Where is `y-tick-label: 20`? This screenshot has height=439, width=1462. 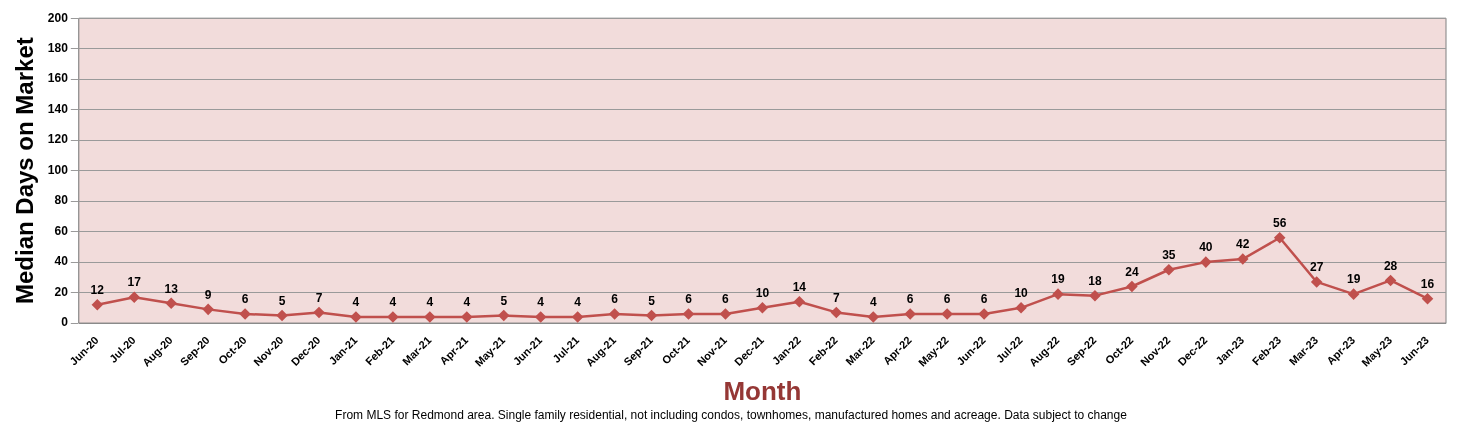
y-tick-label: 20 is located at coordinates (61, 291).